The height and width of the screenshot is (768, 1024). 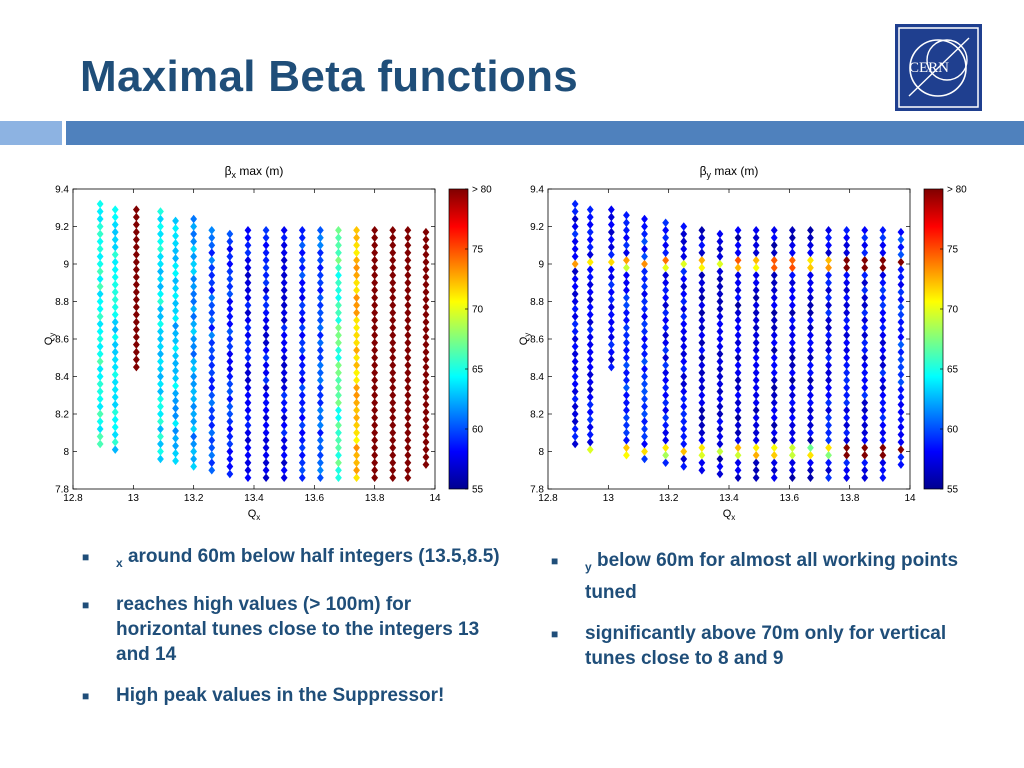 I want to click on y-axis-label-sub: y, so click(x=52, y=335).